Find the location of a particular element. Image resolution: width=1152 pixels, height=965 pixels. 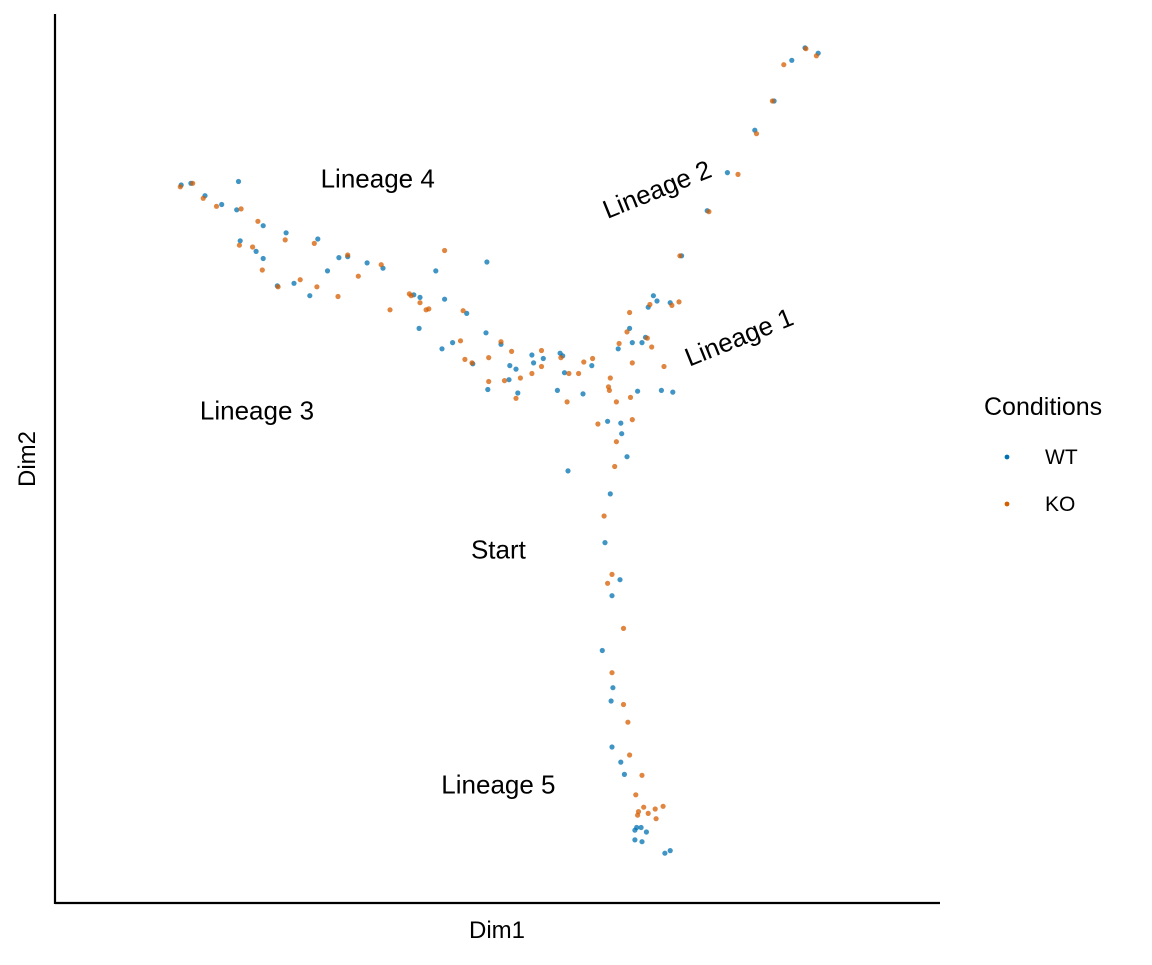

y-axis-title: Dim2 is located at coordinates (27, 459).